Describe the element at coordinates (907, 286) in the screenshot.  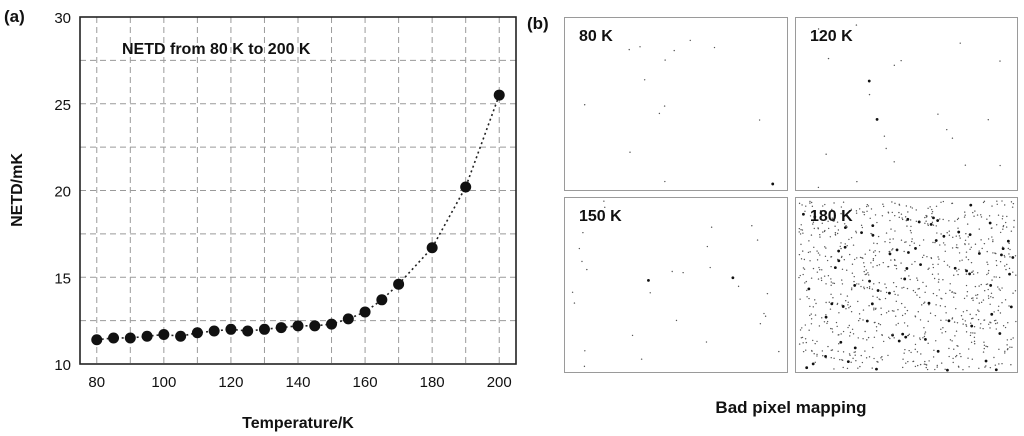
I see `defect-dots` at that location.